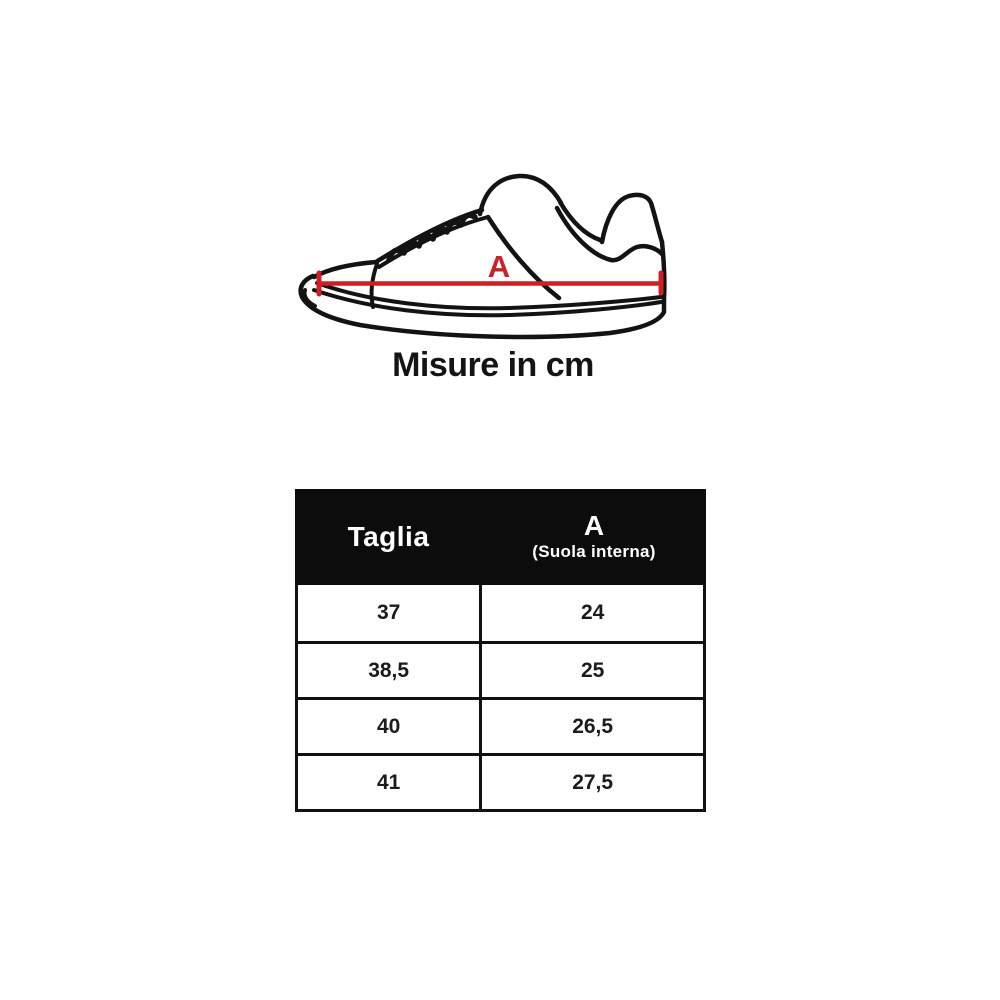 The height and width of the screenshot is (1000, 1000). Describe the element at coordinates (663, 270) in the screenshot. I see `heel-edge-line` at that location.